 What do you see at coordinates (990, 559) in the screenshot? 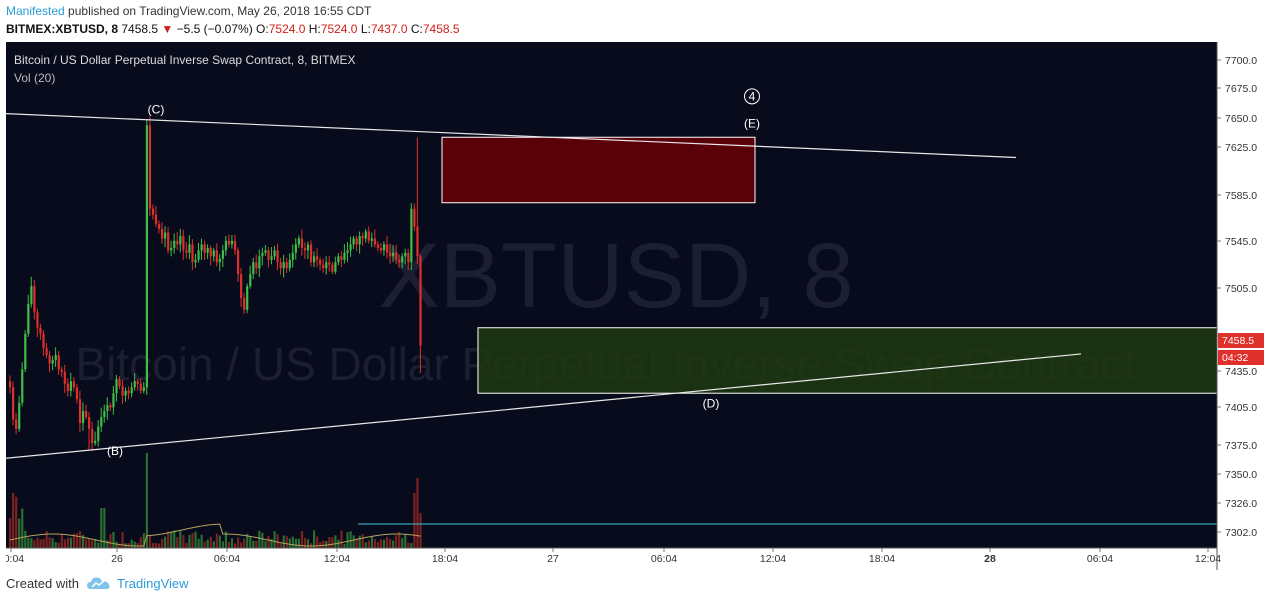
I see `x-tick-label: 28` at bounding box center [990, 559].